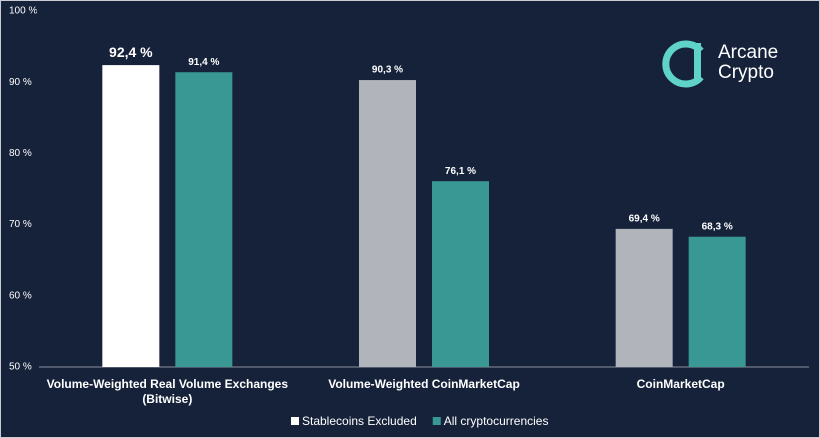 This screenshot has width=820, height=438. I want to click on data-label: 92,4 %, so click(131, 52).